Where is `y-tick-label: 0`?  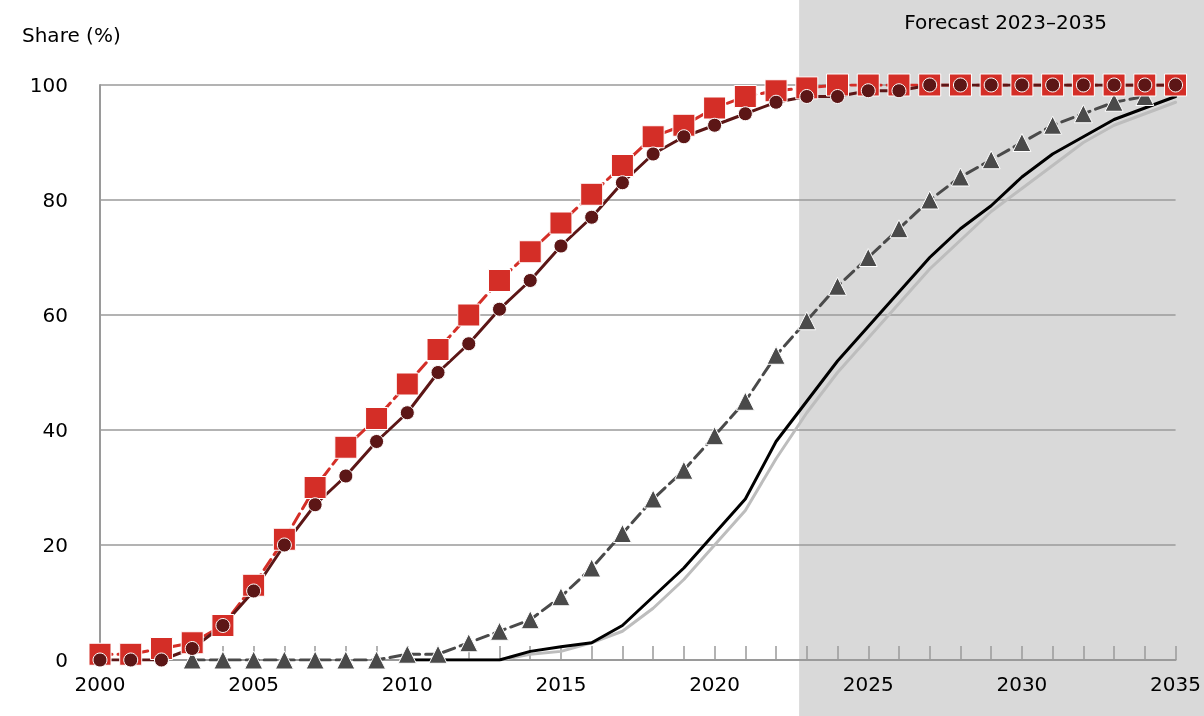 y-tick-label: 0 is located at coordinates (61, 660).